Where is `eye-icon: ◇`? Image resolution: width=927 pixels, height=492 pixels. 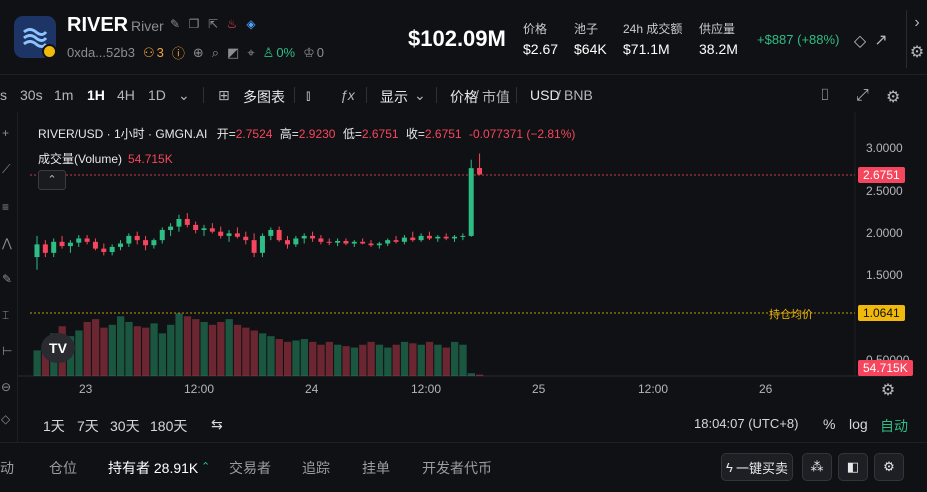
eye-icon: ◇ is located at coordinates (860, 41).